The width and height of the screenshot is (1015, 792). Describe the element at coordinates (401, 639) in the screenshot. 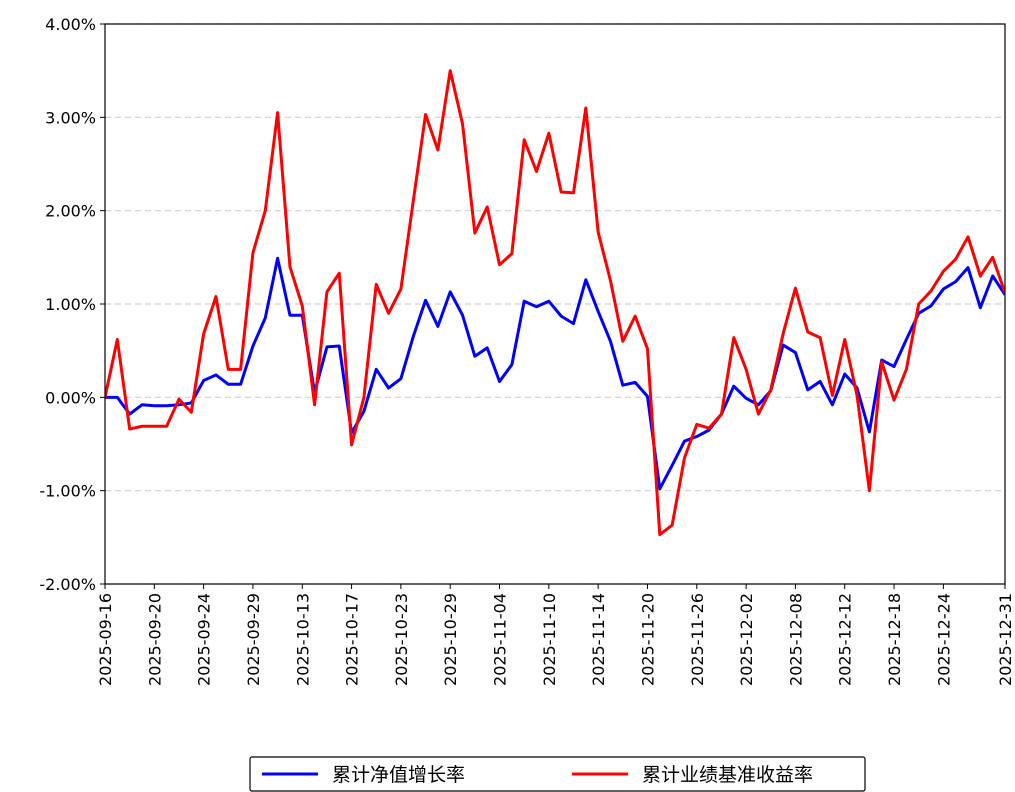

I see `x-tick-label: 2025-10-23` at that location.